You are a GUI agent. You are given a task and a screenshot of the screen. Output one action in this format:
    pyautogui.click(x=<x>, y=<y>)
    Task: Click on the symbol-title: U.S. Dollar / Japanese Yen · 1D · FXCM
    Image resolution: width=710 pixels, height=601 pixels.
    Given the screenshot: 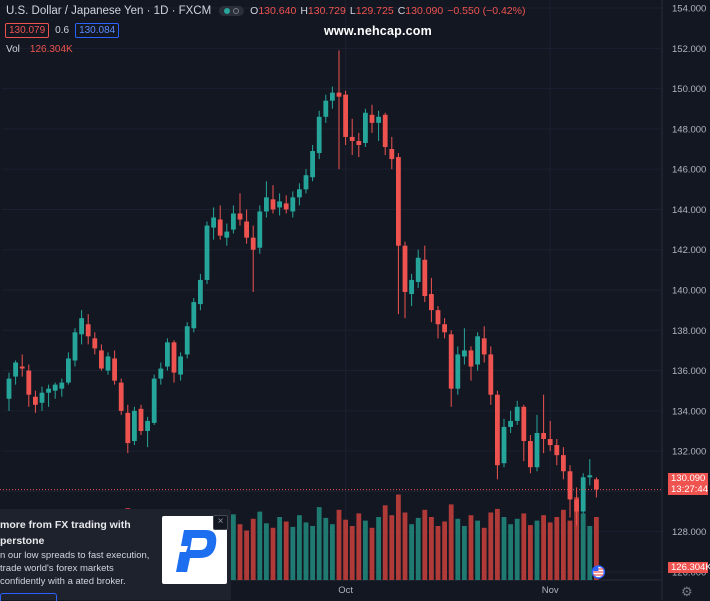 What is the action you would take?
    pyautogui.click(x=109, y=11)
    